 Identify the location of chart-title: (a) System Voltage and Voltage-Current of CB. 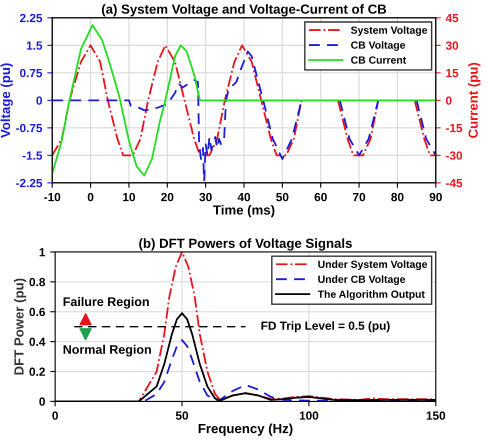
(244, 10).